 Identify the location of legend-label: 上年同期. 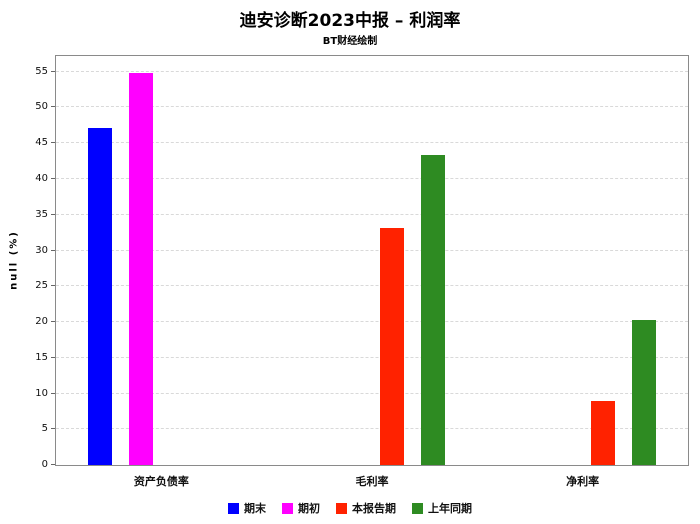
(450, 508).